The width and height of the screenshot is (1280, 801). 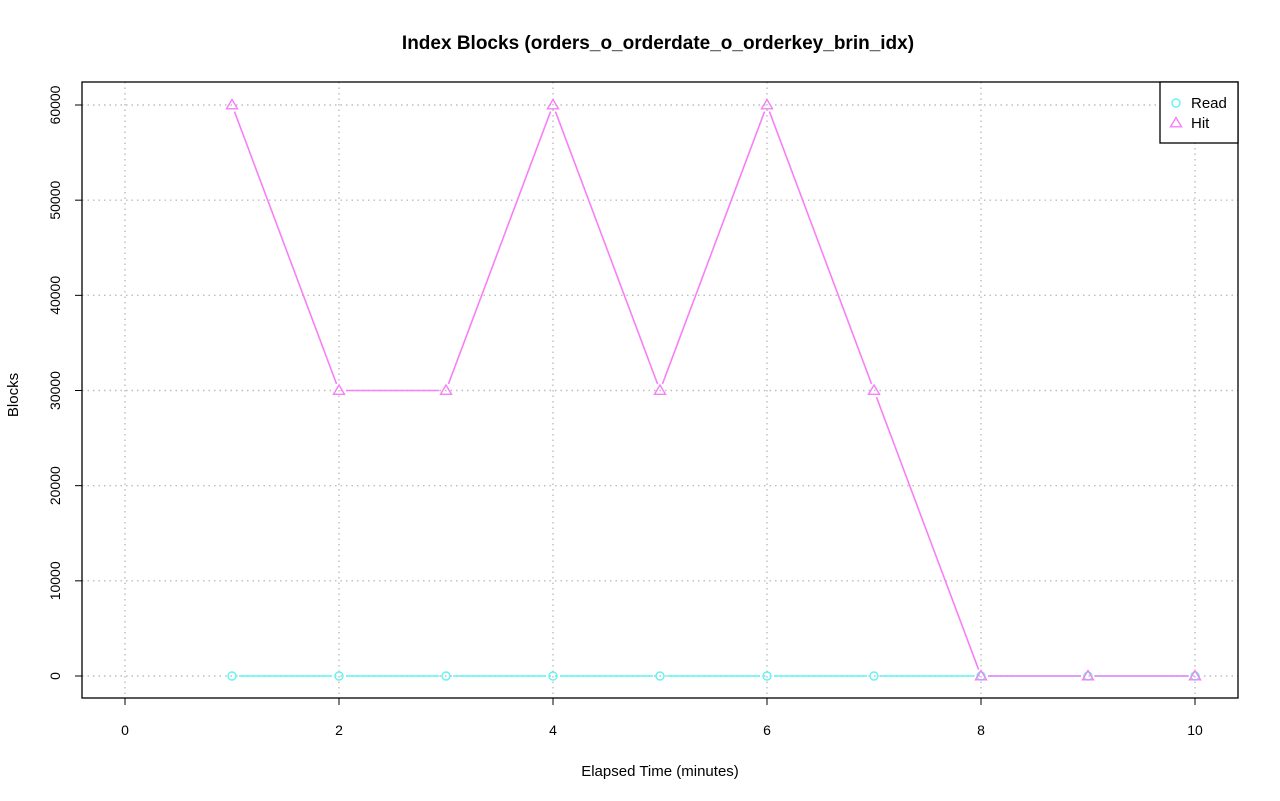 I want to click on legend-box, so click(x=1199, y=112).